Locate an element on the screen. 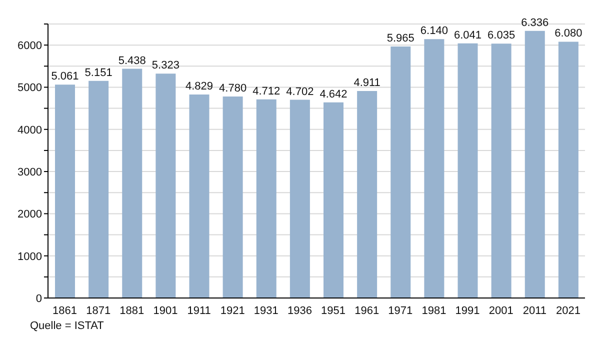 This screenshot has height=350, width=600. data-label: 4.911 is located at coordinates (367, 82).